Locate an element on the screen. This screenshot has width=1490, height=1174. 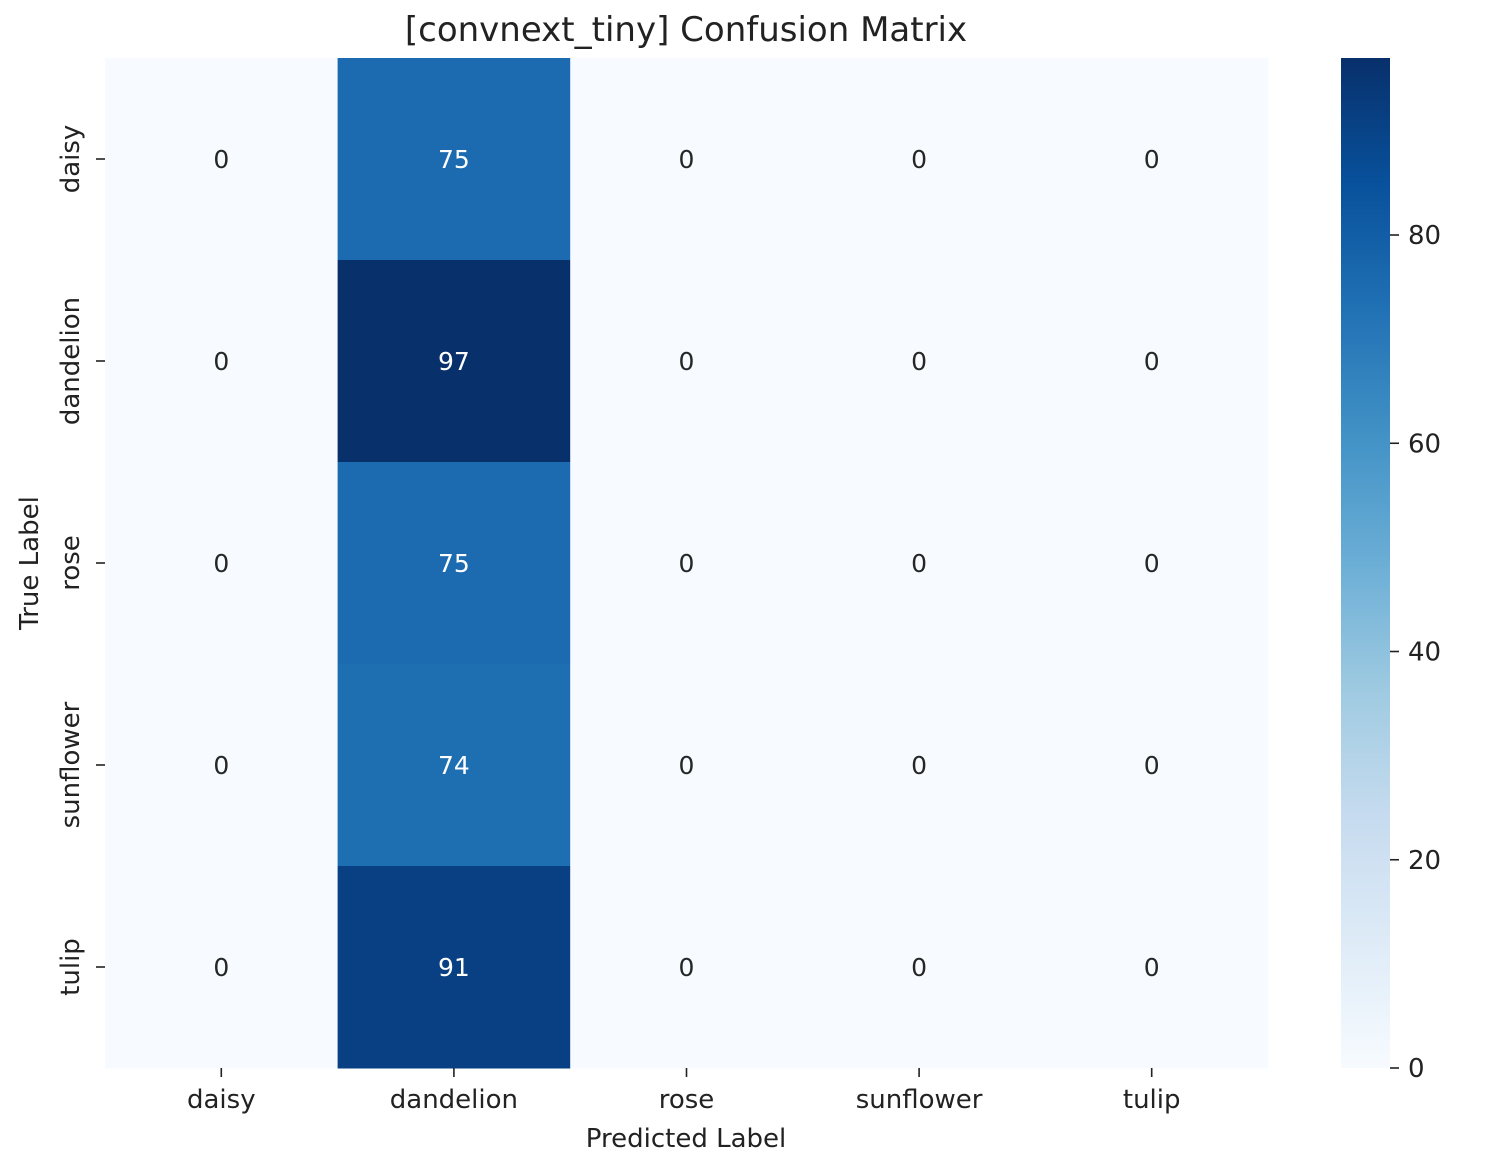
heatmap-cell-rose-tulip is located at coordinates (1152, 563).